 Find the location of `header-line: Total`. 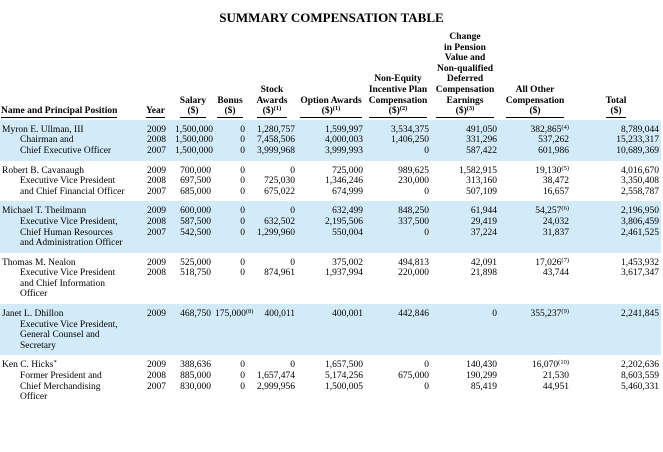

header-line: Total is located at coordinates (616, 101).